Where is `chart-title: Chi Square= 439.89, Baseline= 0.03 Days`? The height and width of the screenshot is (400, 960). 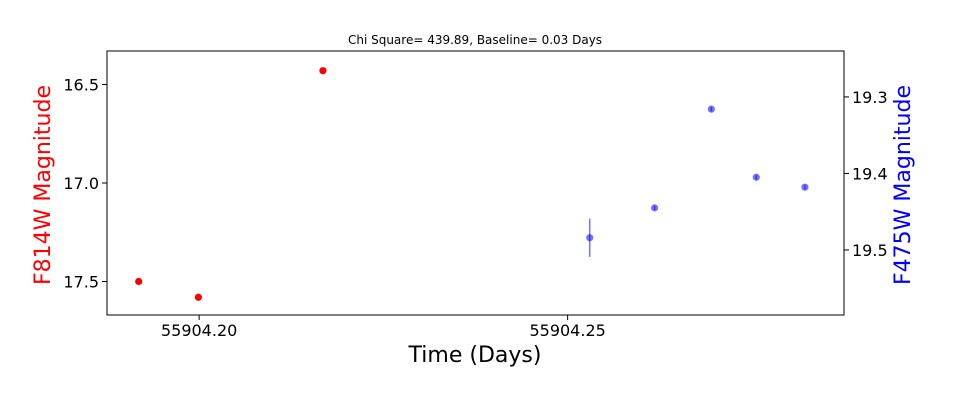 chart-title: Chi Square= 439.89, Baseline= 0.03 Days is located at coordinates (475, 40).